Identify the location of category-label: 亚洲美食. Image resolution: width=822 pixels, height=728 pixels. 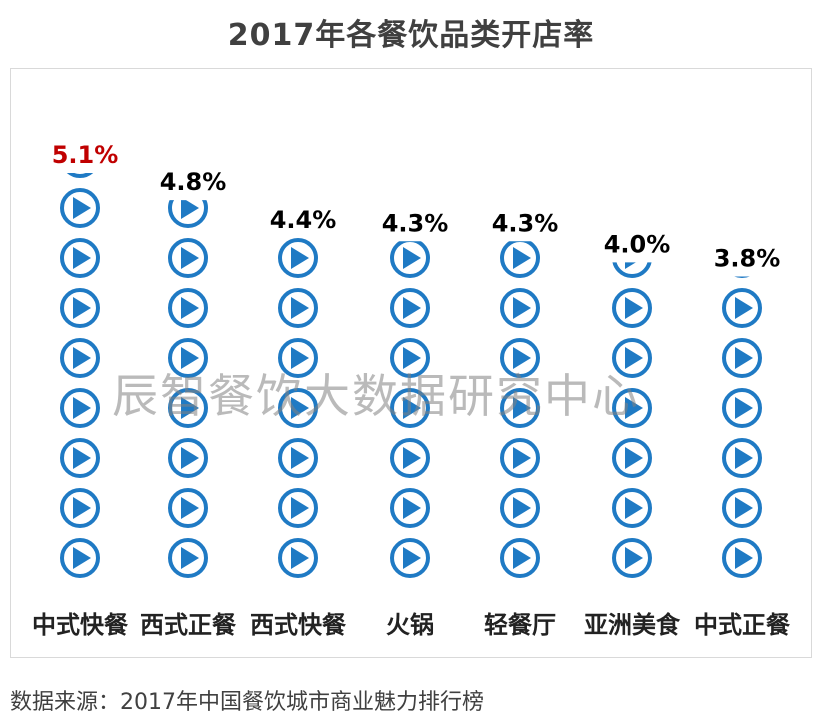
(632, 625).